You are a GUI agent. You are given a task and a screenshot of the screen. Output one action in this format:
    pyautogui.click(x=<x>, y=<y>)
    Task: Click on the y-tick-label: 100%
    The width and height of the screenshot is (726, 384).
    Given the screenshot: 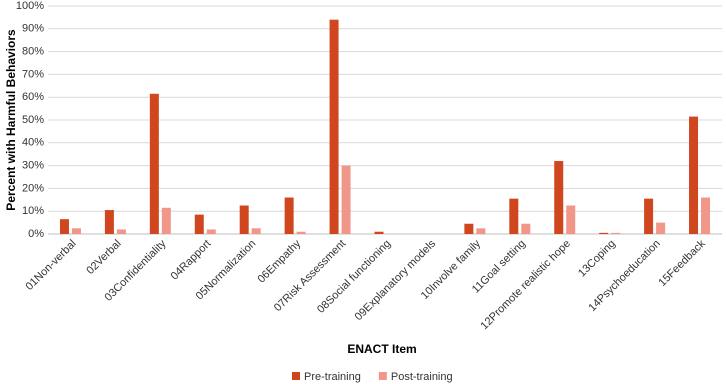 What is the action you would take?
    pyautogui.click(x=30, y=6)
    